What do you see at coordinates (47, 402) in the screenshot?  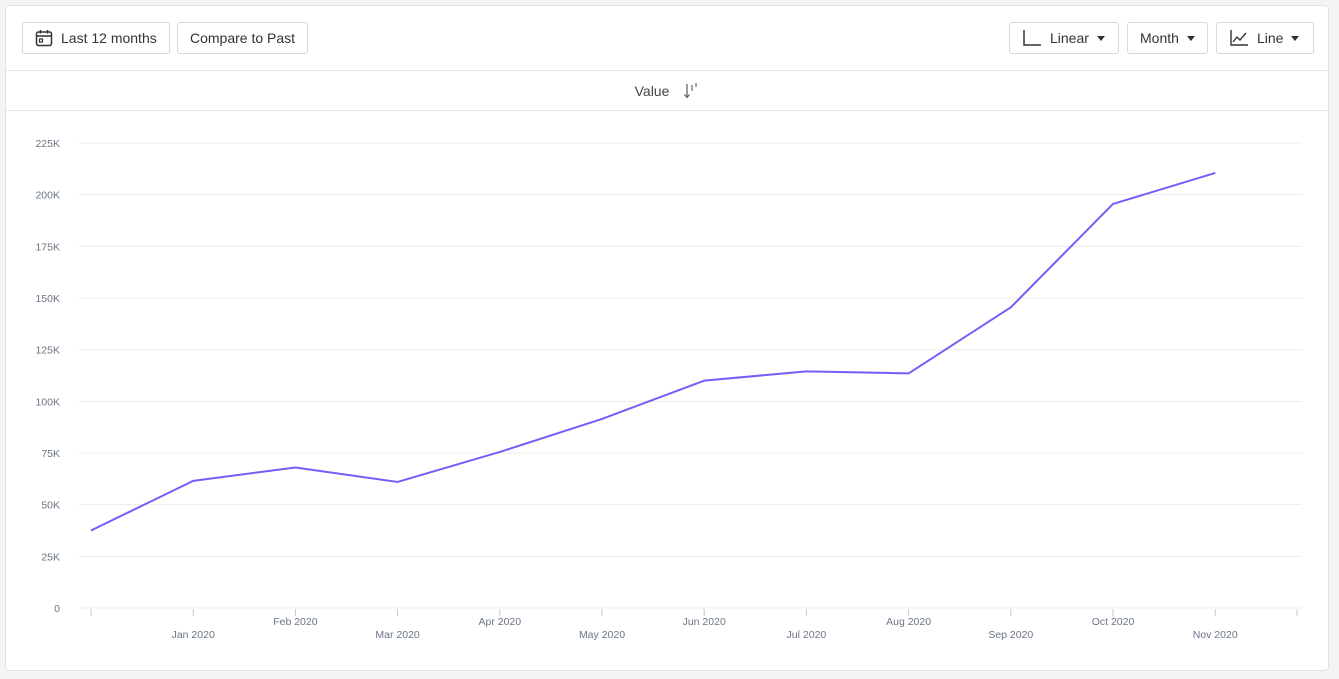 I see `y-tick-label: 100K` at bounding box center [47, 402].